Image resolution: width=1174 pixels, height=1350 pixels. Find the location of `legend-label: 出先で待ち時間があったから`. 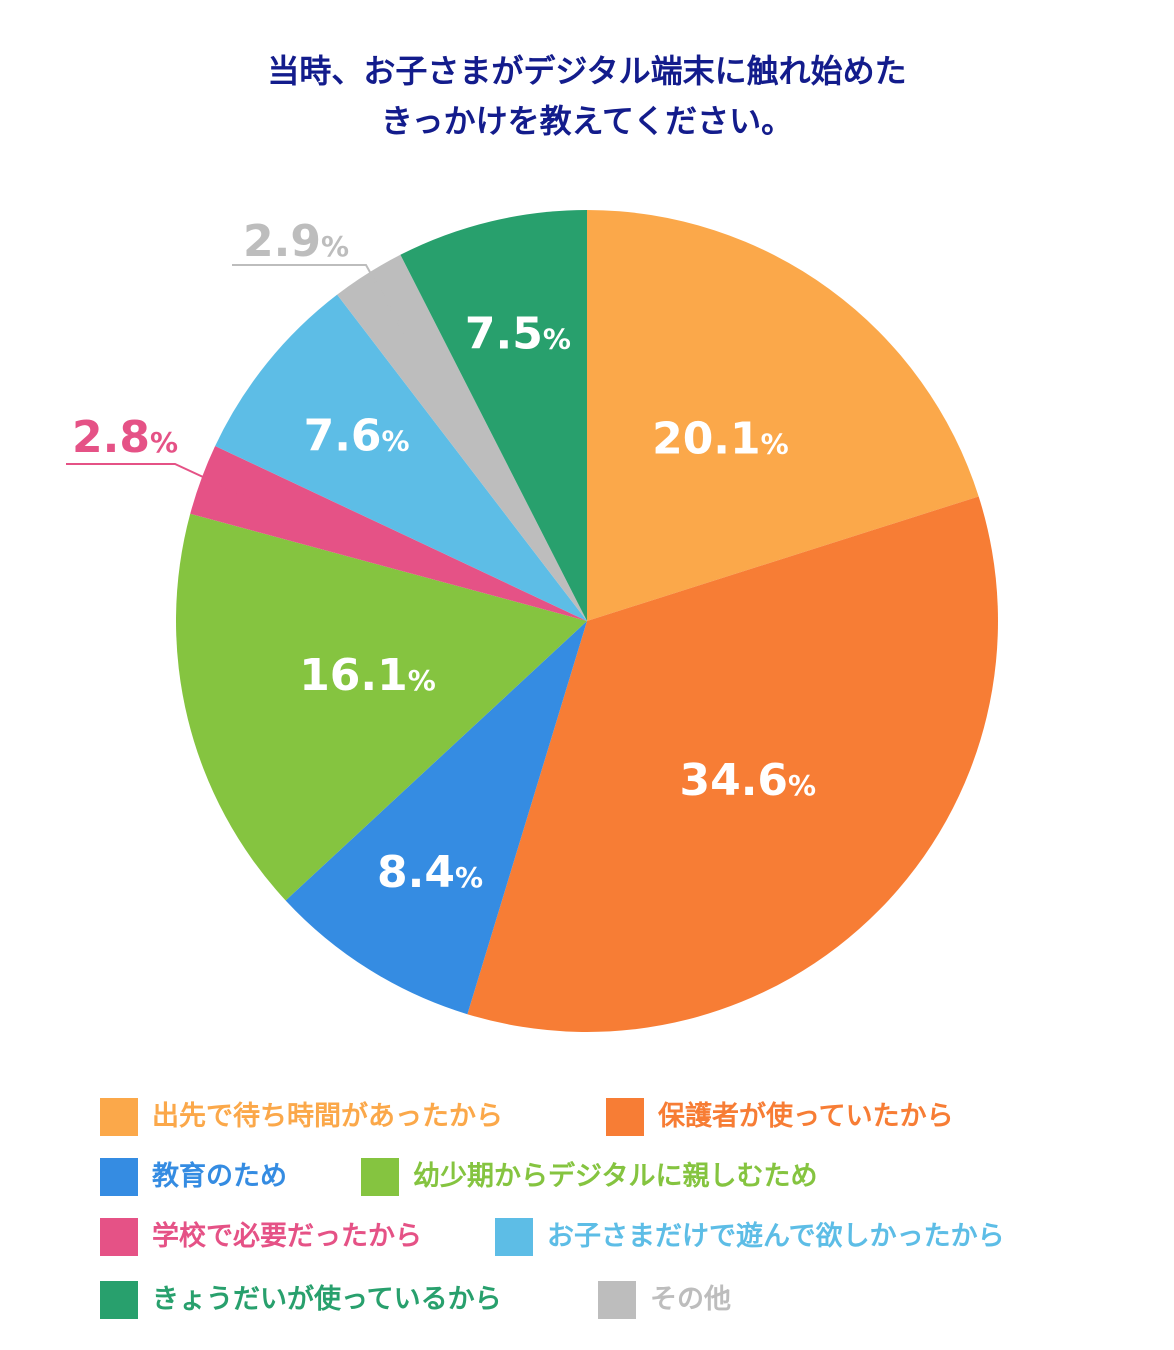

legend-label: 出先で待ち時間があったから is located at coordinates (327, 1116).